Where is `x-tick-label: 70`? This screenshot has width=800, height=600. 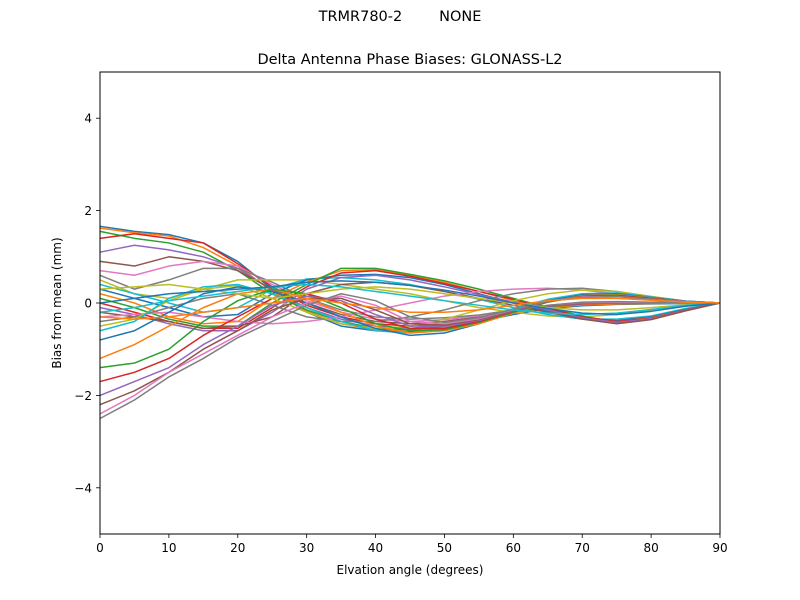 x-tick-label: 70 is located at coordinates (582, 548).